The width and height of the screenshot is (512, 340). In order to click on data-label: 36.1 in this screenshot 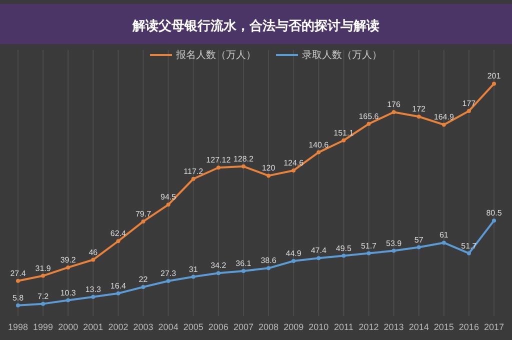, I will do `click(244, 263)`.